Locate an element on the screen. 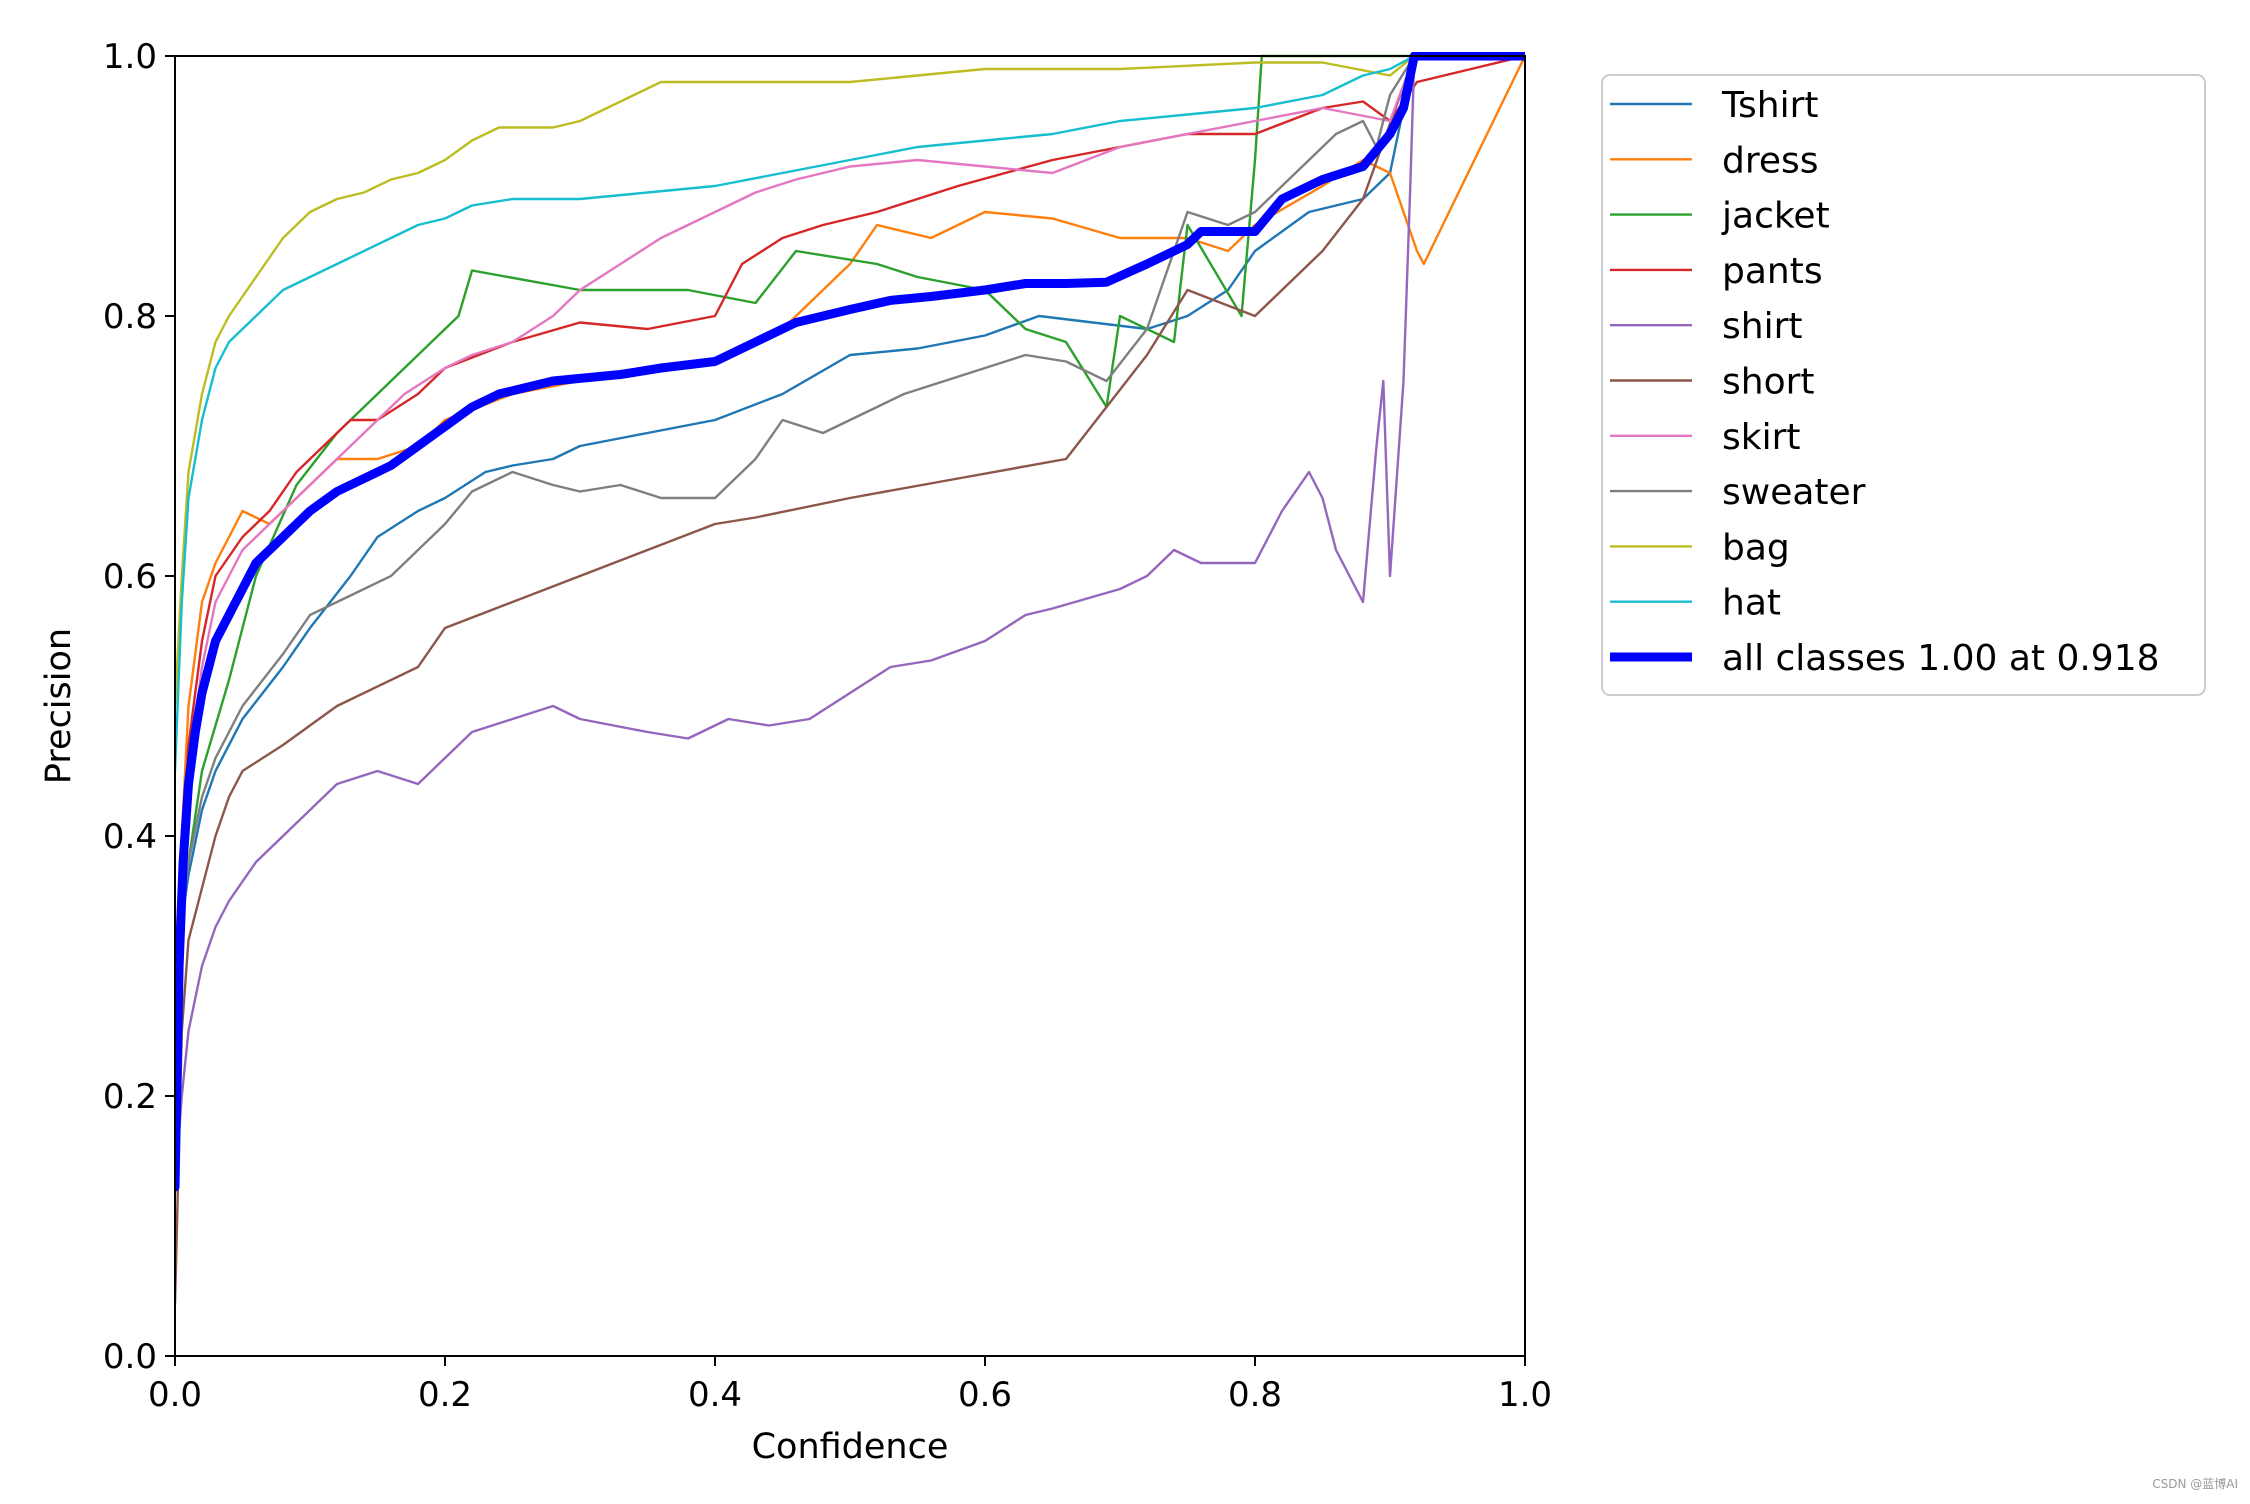 The width and height of the screenshot is (2250, 1504). y-tick-label: 1.0 is located at coordinates (130, 57).